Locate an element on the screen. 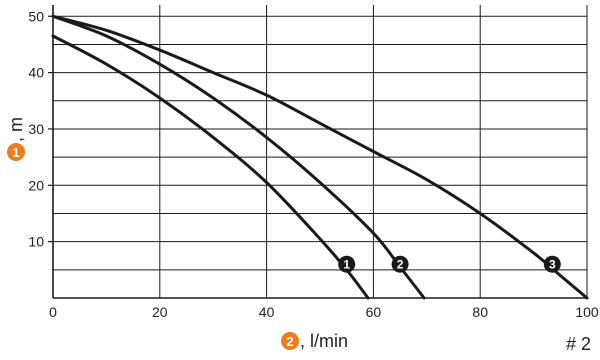  y-label-marker-number: 1 is located at coordinates (15, 152).